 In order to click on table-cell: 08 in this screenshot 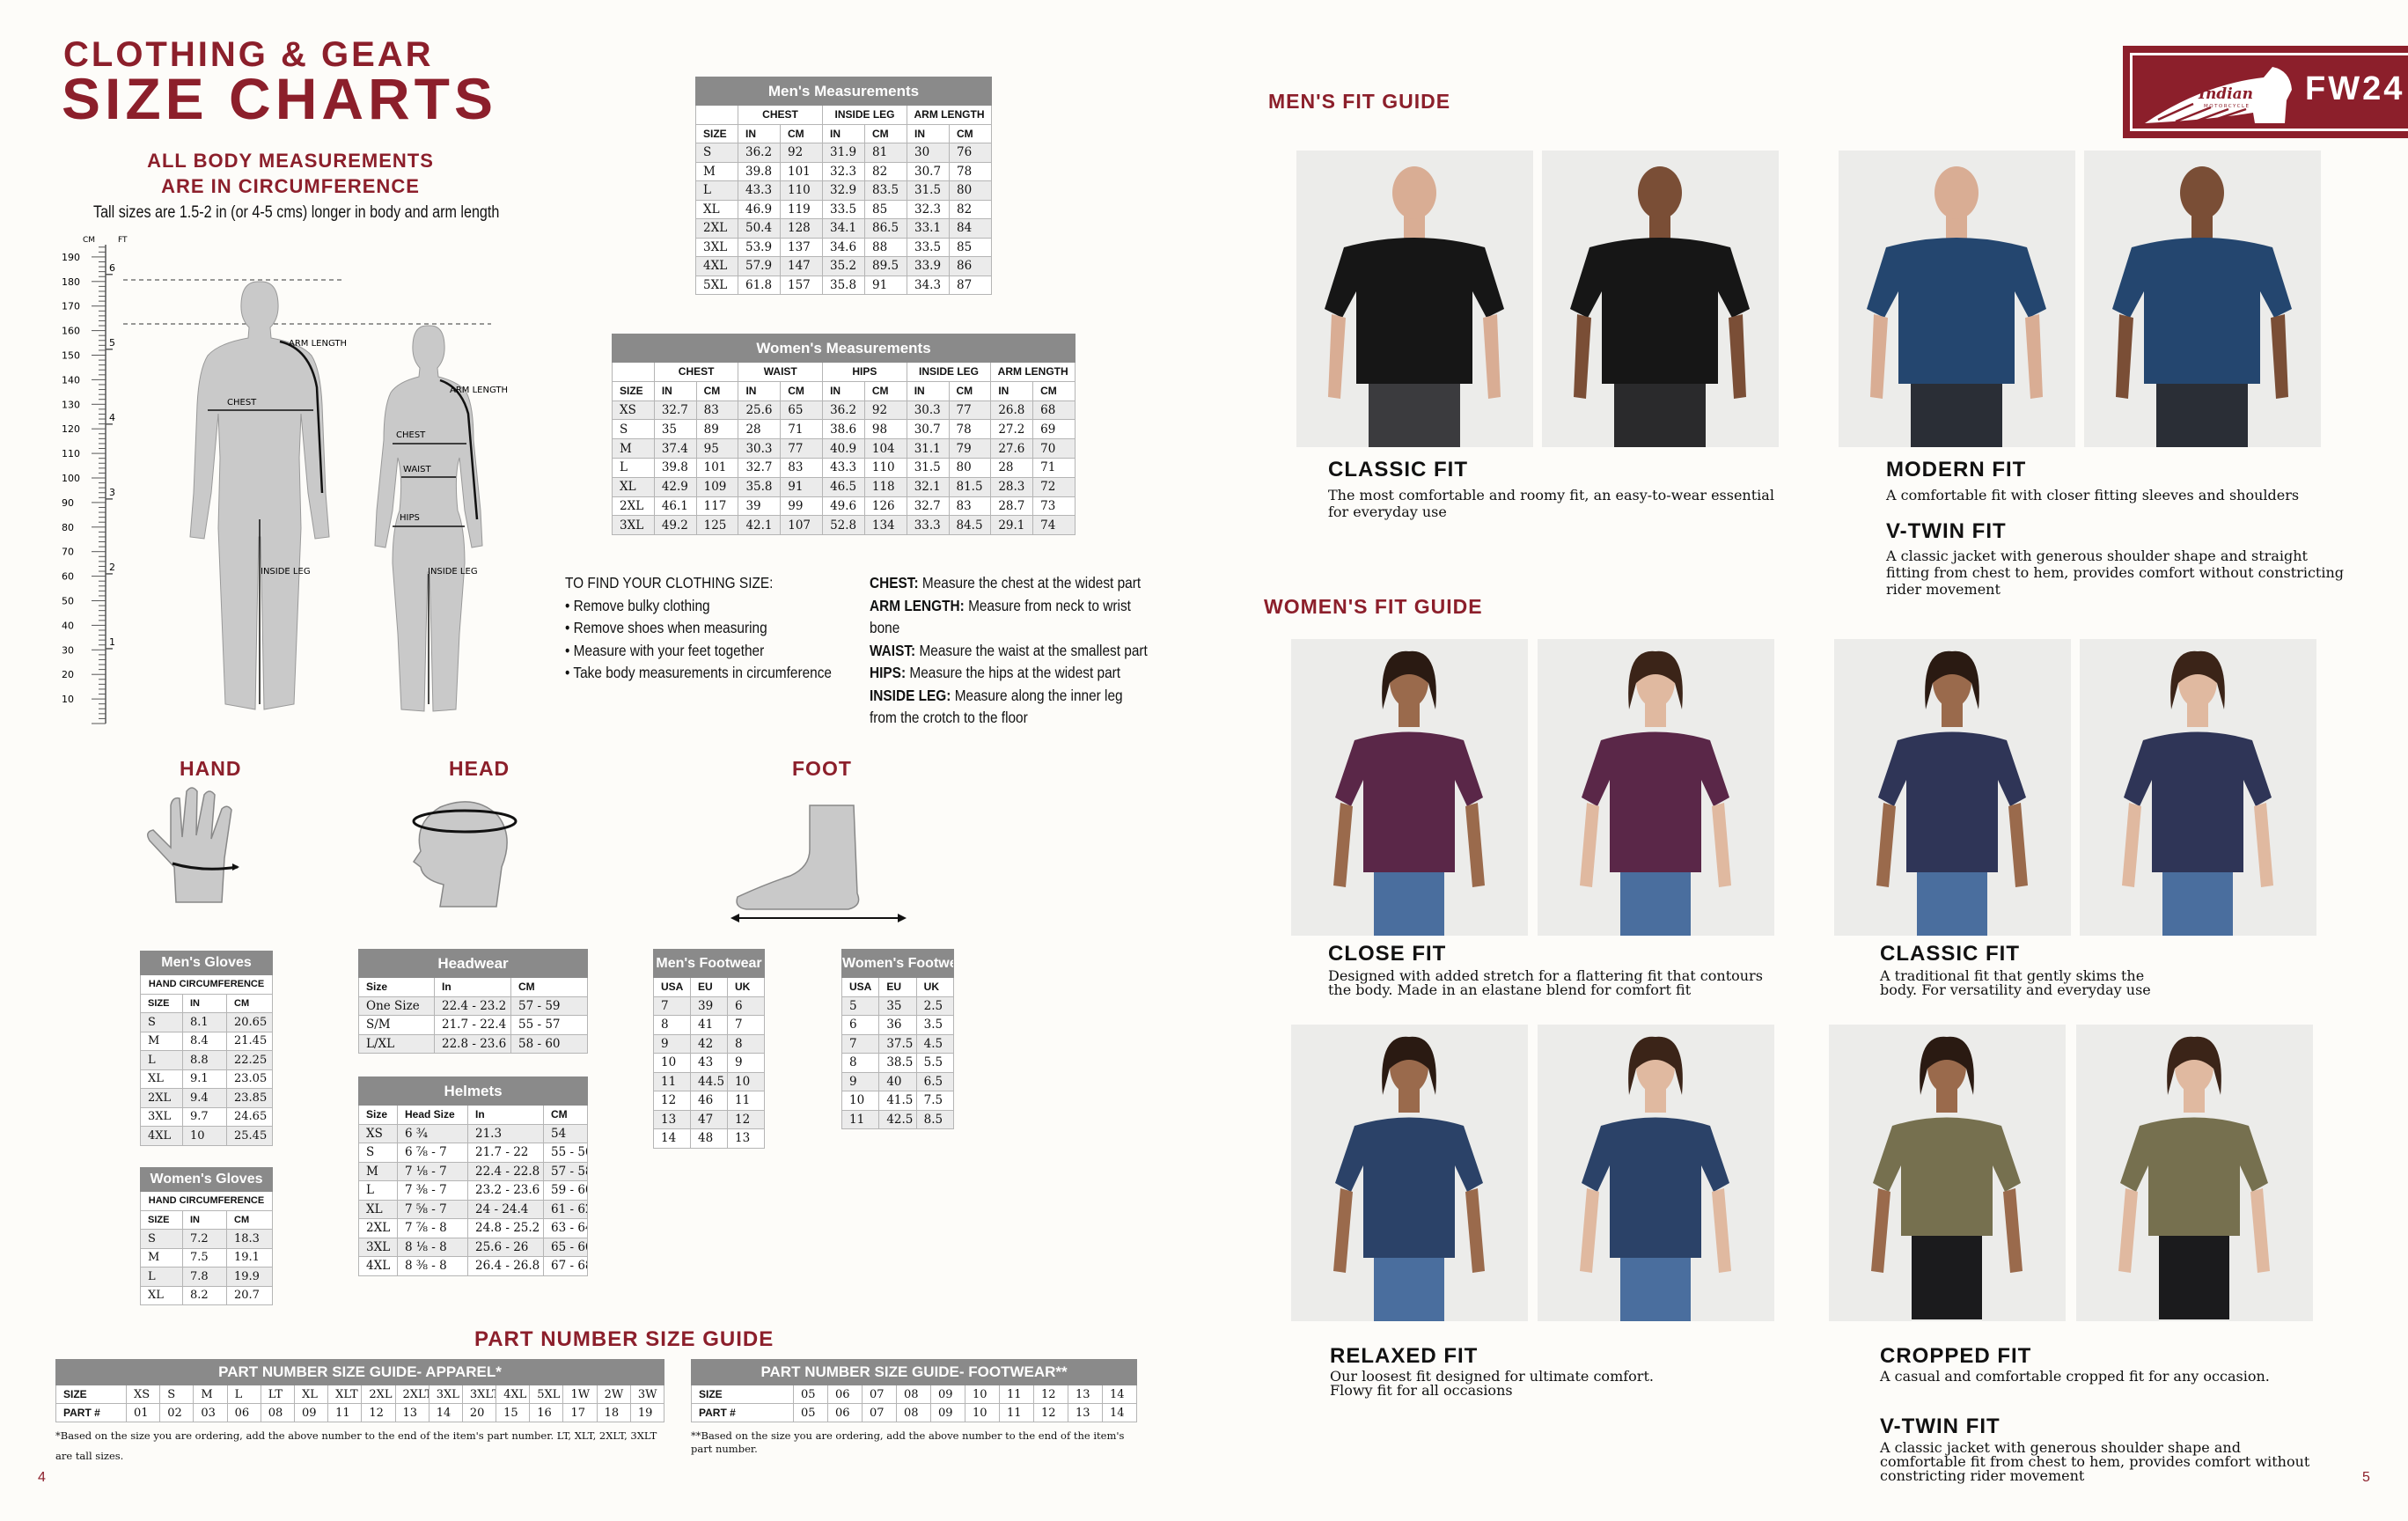, I will do `click(913, 1394)`.